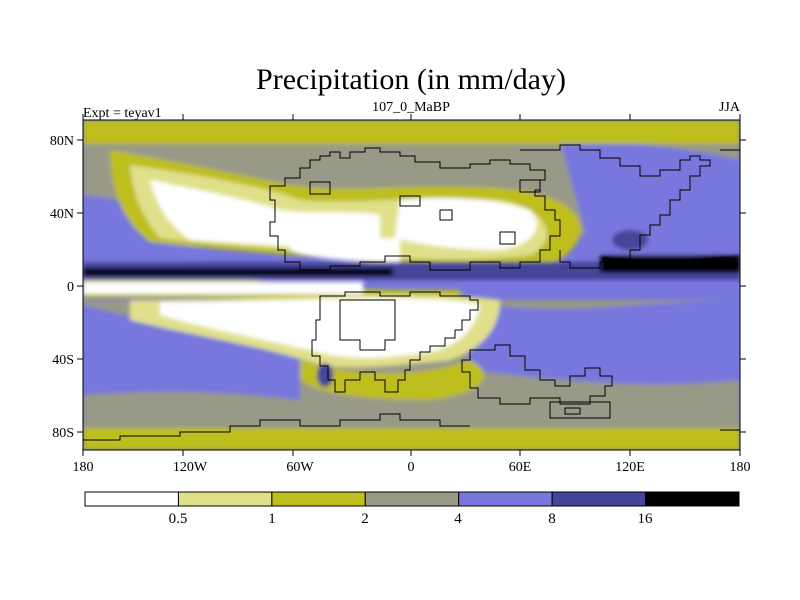 This screenshot has height=600, width=800. What do you see at coordinates (190, 467) in the screenshot?
I see `lon-tick-label: 120W` at bounding box center [190, 467].